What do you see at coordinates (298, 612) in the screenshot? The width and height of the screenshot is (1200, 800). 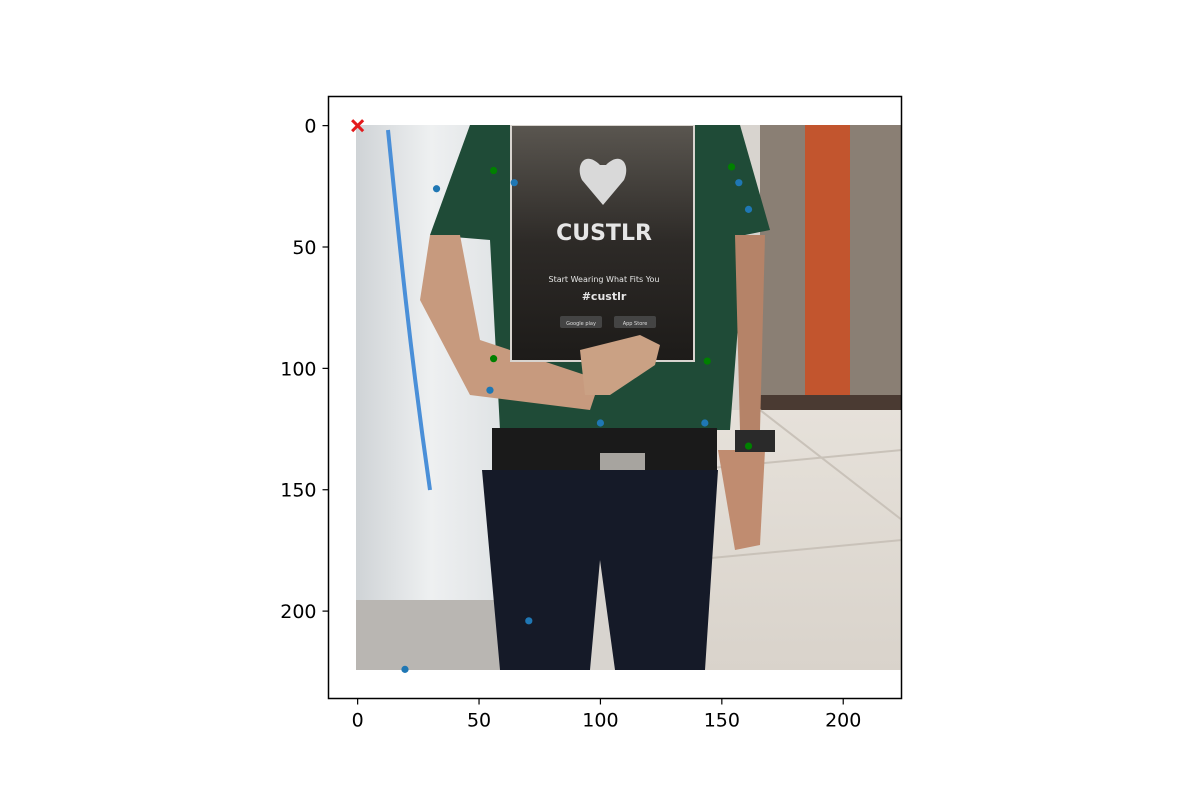 I see `y-tick-label: 200` at bounding box center [298, 612].